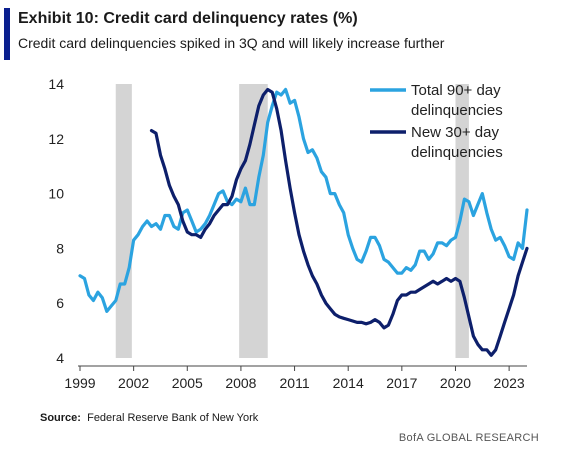  Describe the element at coordinates (79, 383) in the screenshot. I see `x-tick-label: 1999` at that location.